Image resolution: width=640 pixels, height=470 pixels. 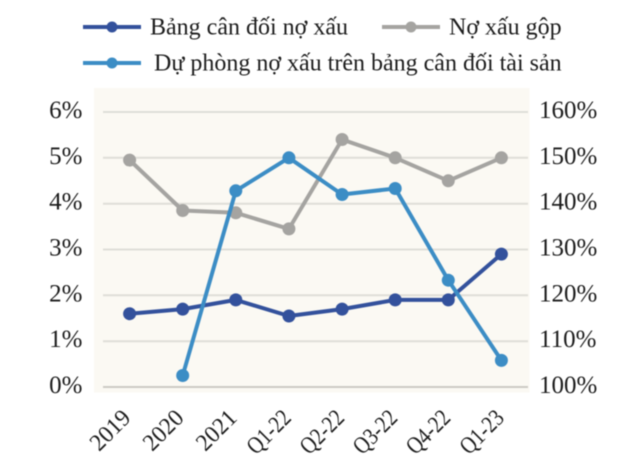 What do you see at coordinates (65, 156) in the screenshot?
I see `svg-text: 5%` at bounding box center [65, 156].